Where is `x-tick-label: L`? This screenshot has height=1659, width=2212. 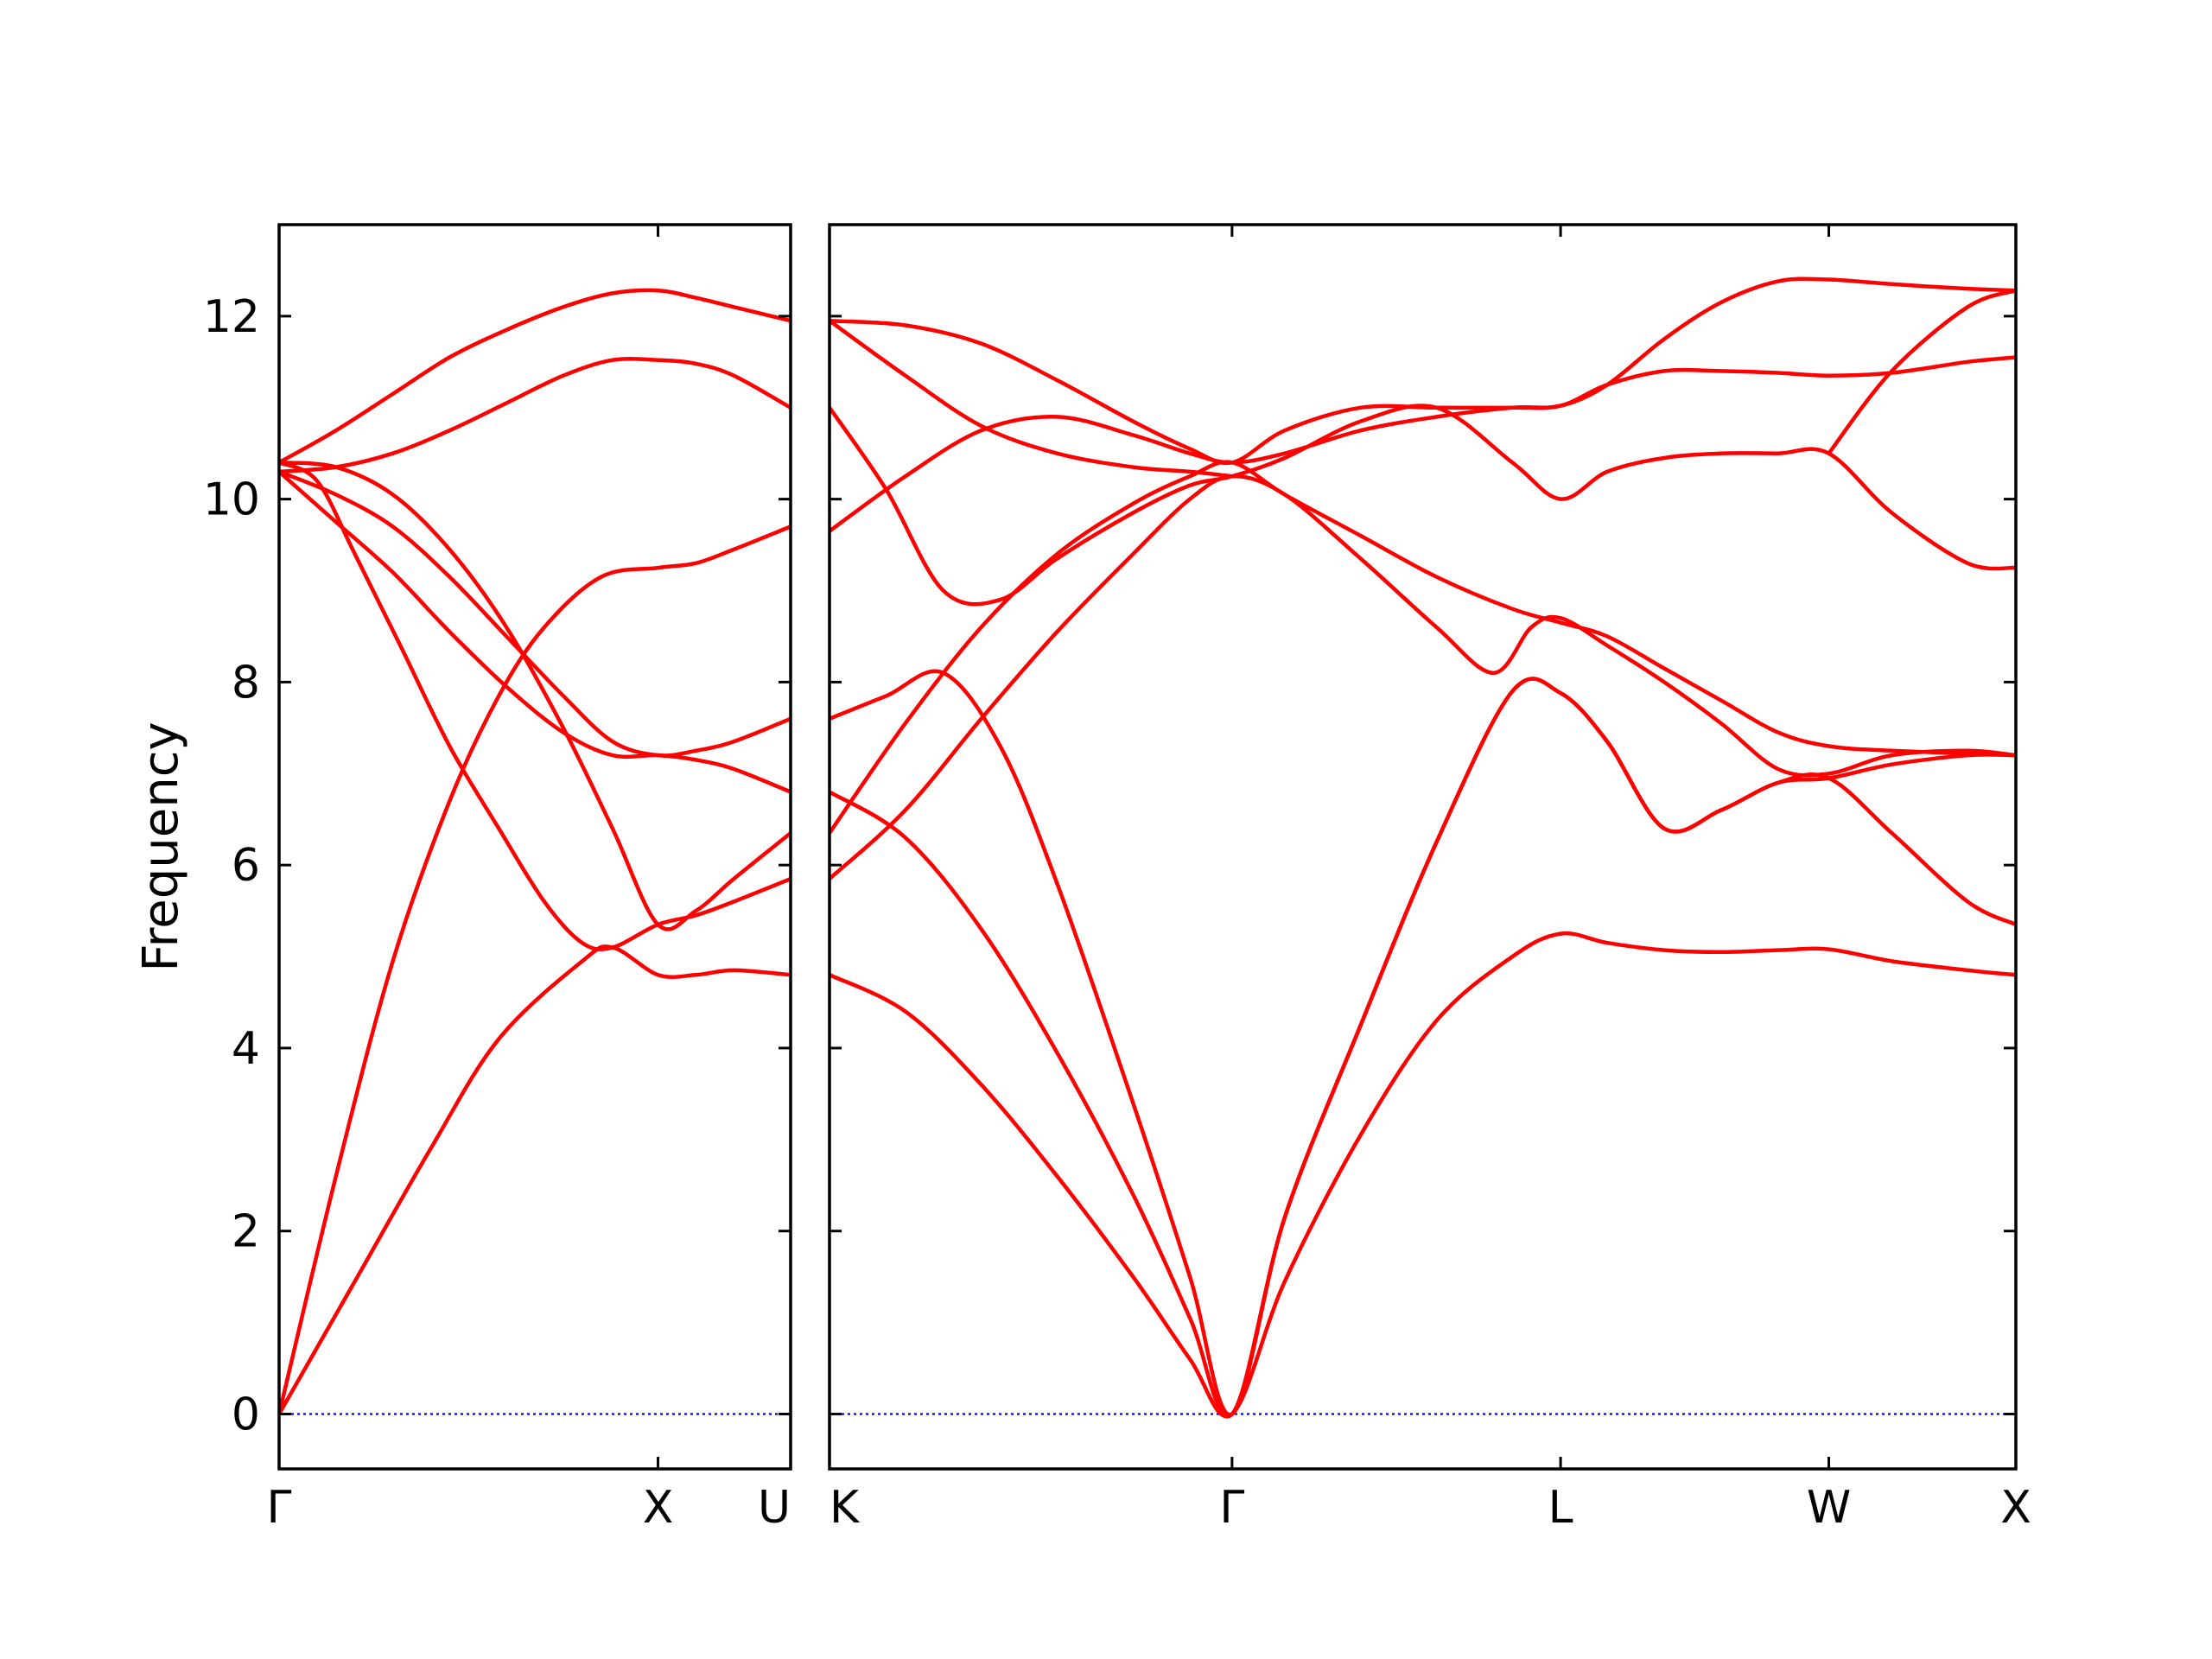
x-tick-label: L is located at coordinates (1560, 1508).